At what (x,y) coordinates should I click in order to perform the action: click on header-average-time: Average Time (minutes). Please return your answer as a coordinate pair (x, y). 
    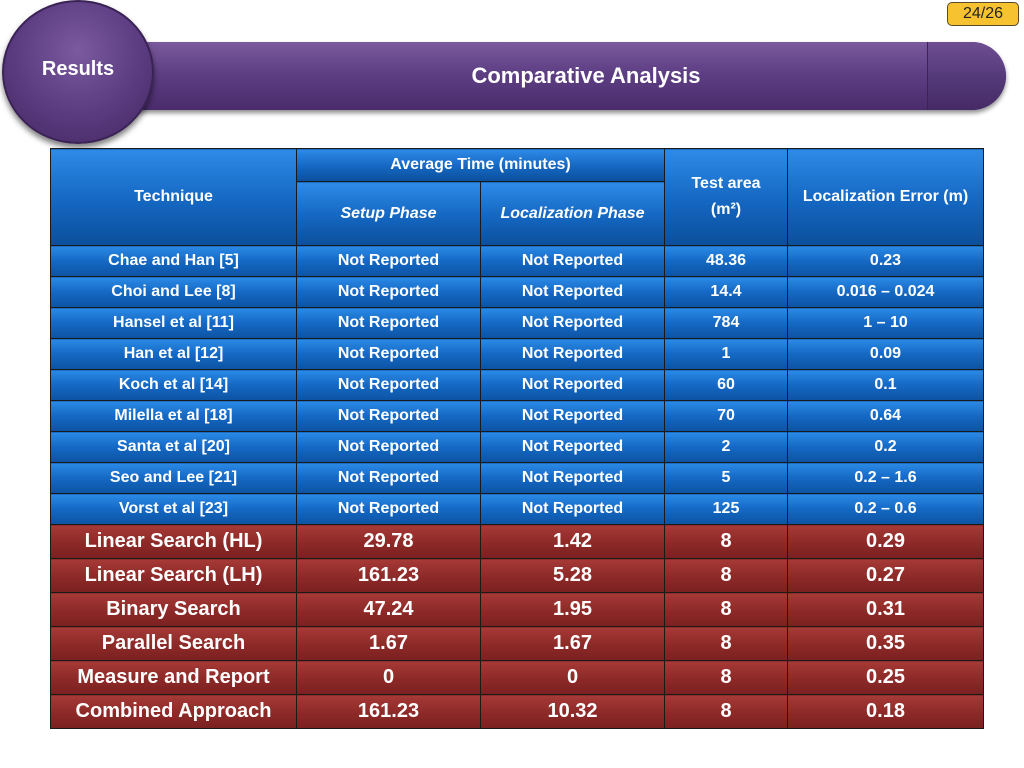
    Looking at the image, I should click on (480, 165).